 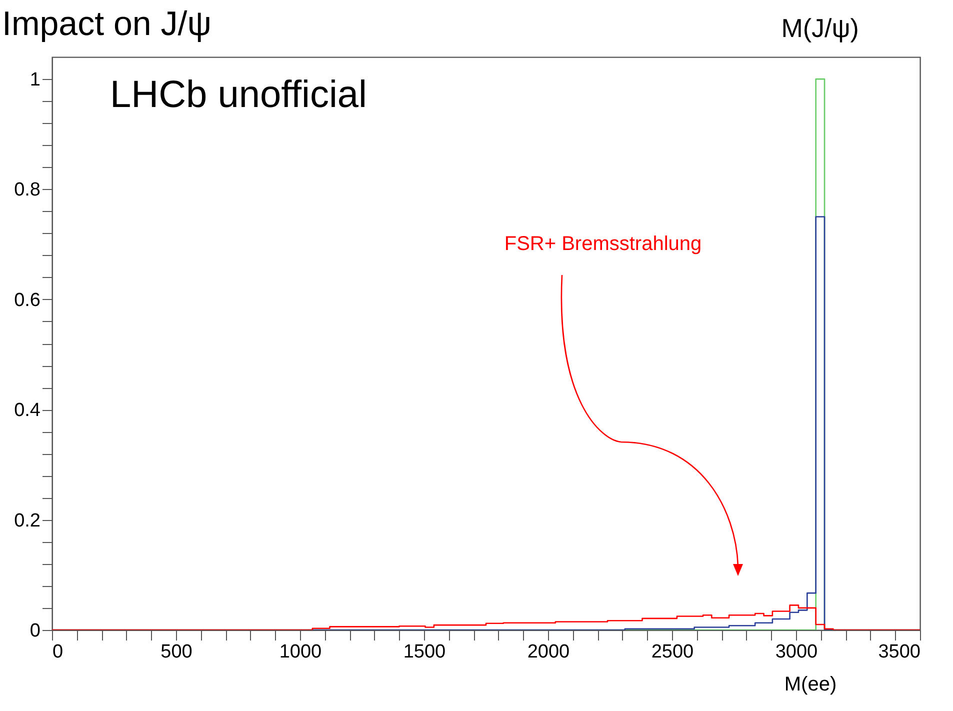 I want to click on x-tick-label: 3000, so click(x=796, y=652).